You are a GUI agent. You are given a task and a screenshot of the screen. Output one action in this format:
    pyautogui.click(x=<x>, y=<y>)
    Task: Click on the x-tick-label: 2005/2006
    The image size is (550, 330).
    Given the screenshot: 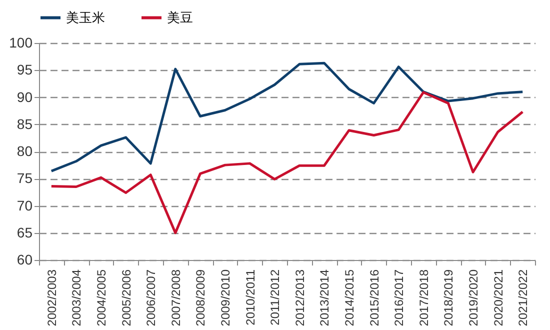 What is the action you would take?
    pyautogui.click(x=126, y=297)
    